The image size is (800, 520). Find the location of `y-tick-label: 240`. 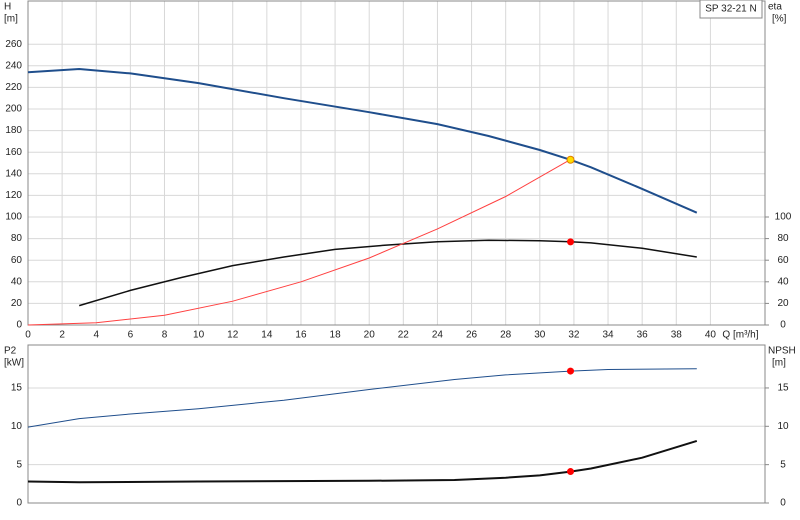

y-tick-label: 240 is located at coordinates (13, 65).